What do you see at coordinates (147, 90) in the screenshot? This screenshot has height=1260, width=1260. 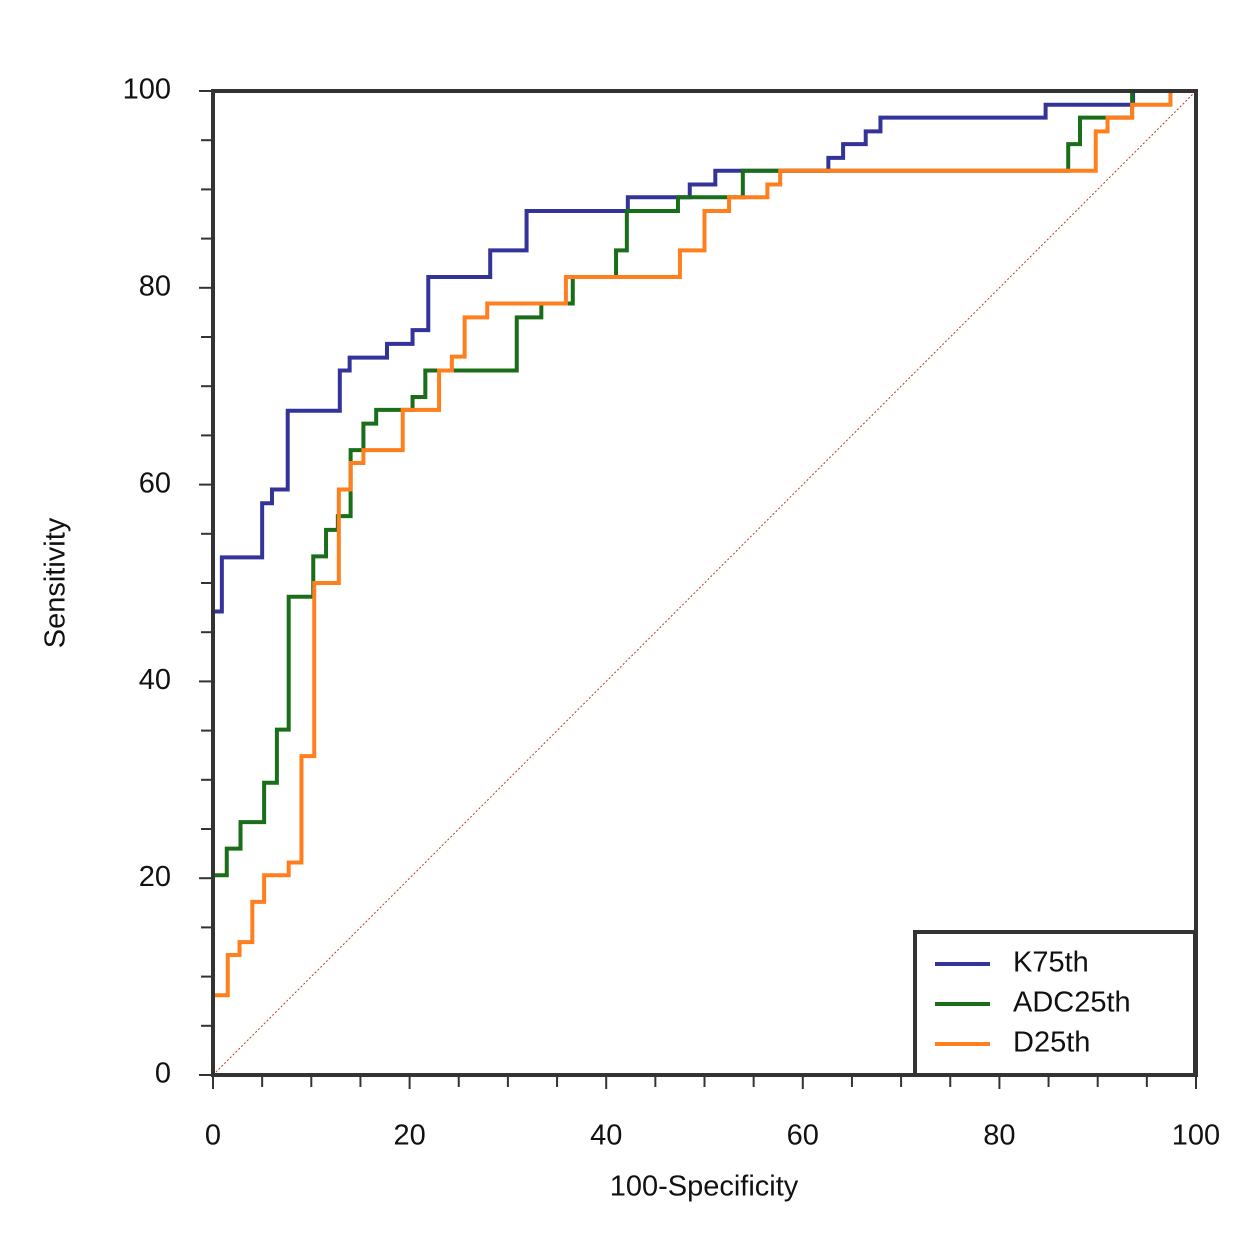 I see `y-tick-label: 100` at bounding box center [147, 90].